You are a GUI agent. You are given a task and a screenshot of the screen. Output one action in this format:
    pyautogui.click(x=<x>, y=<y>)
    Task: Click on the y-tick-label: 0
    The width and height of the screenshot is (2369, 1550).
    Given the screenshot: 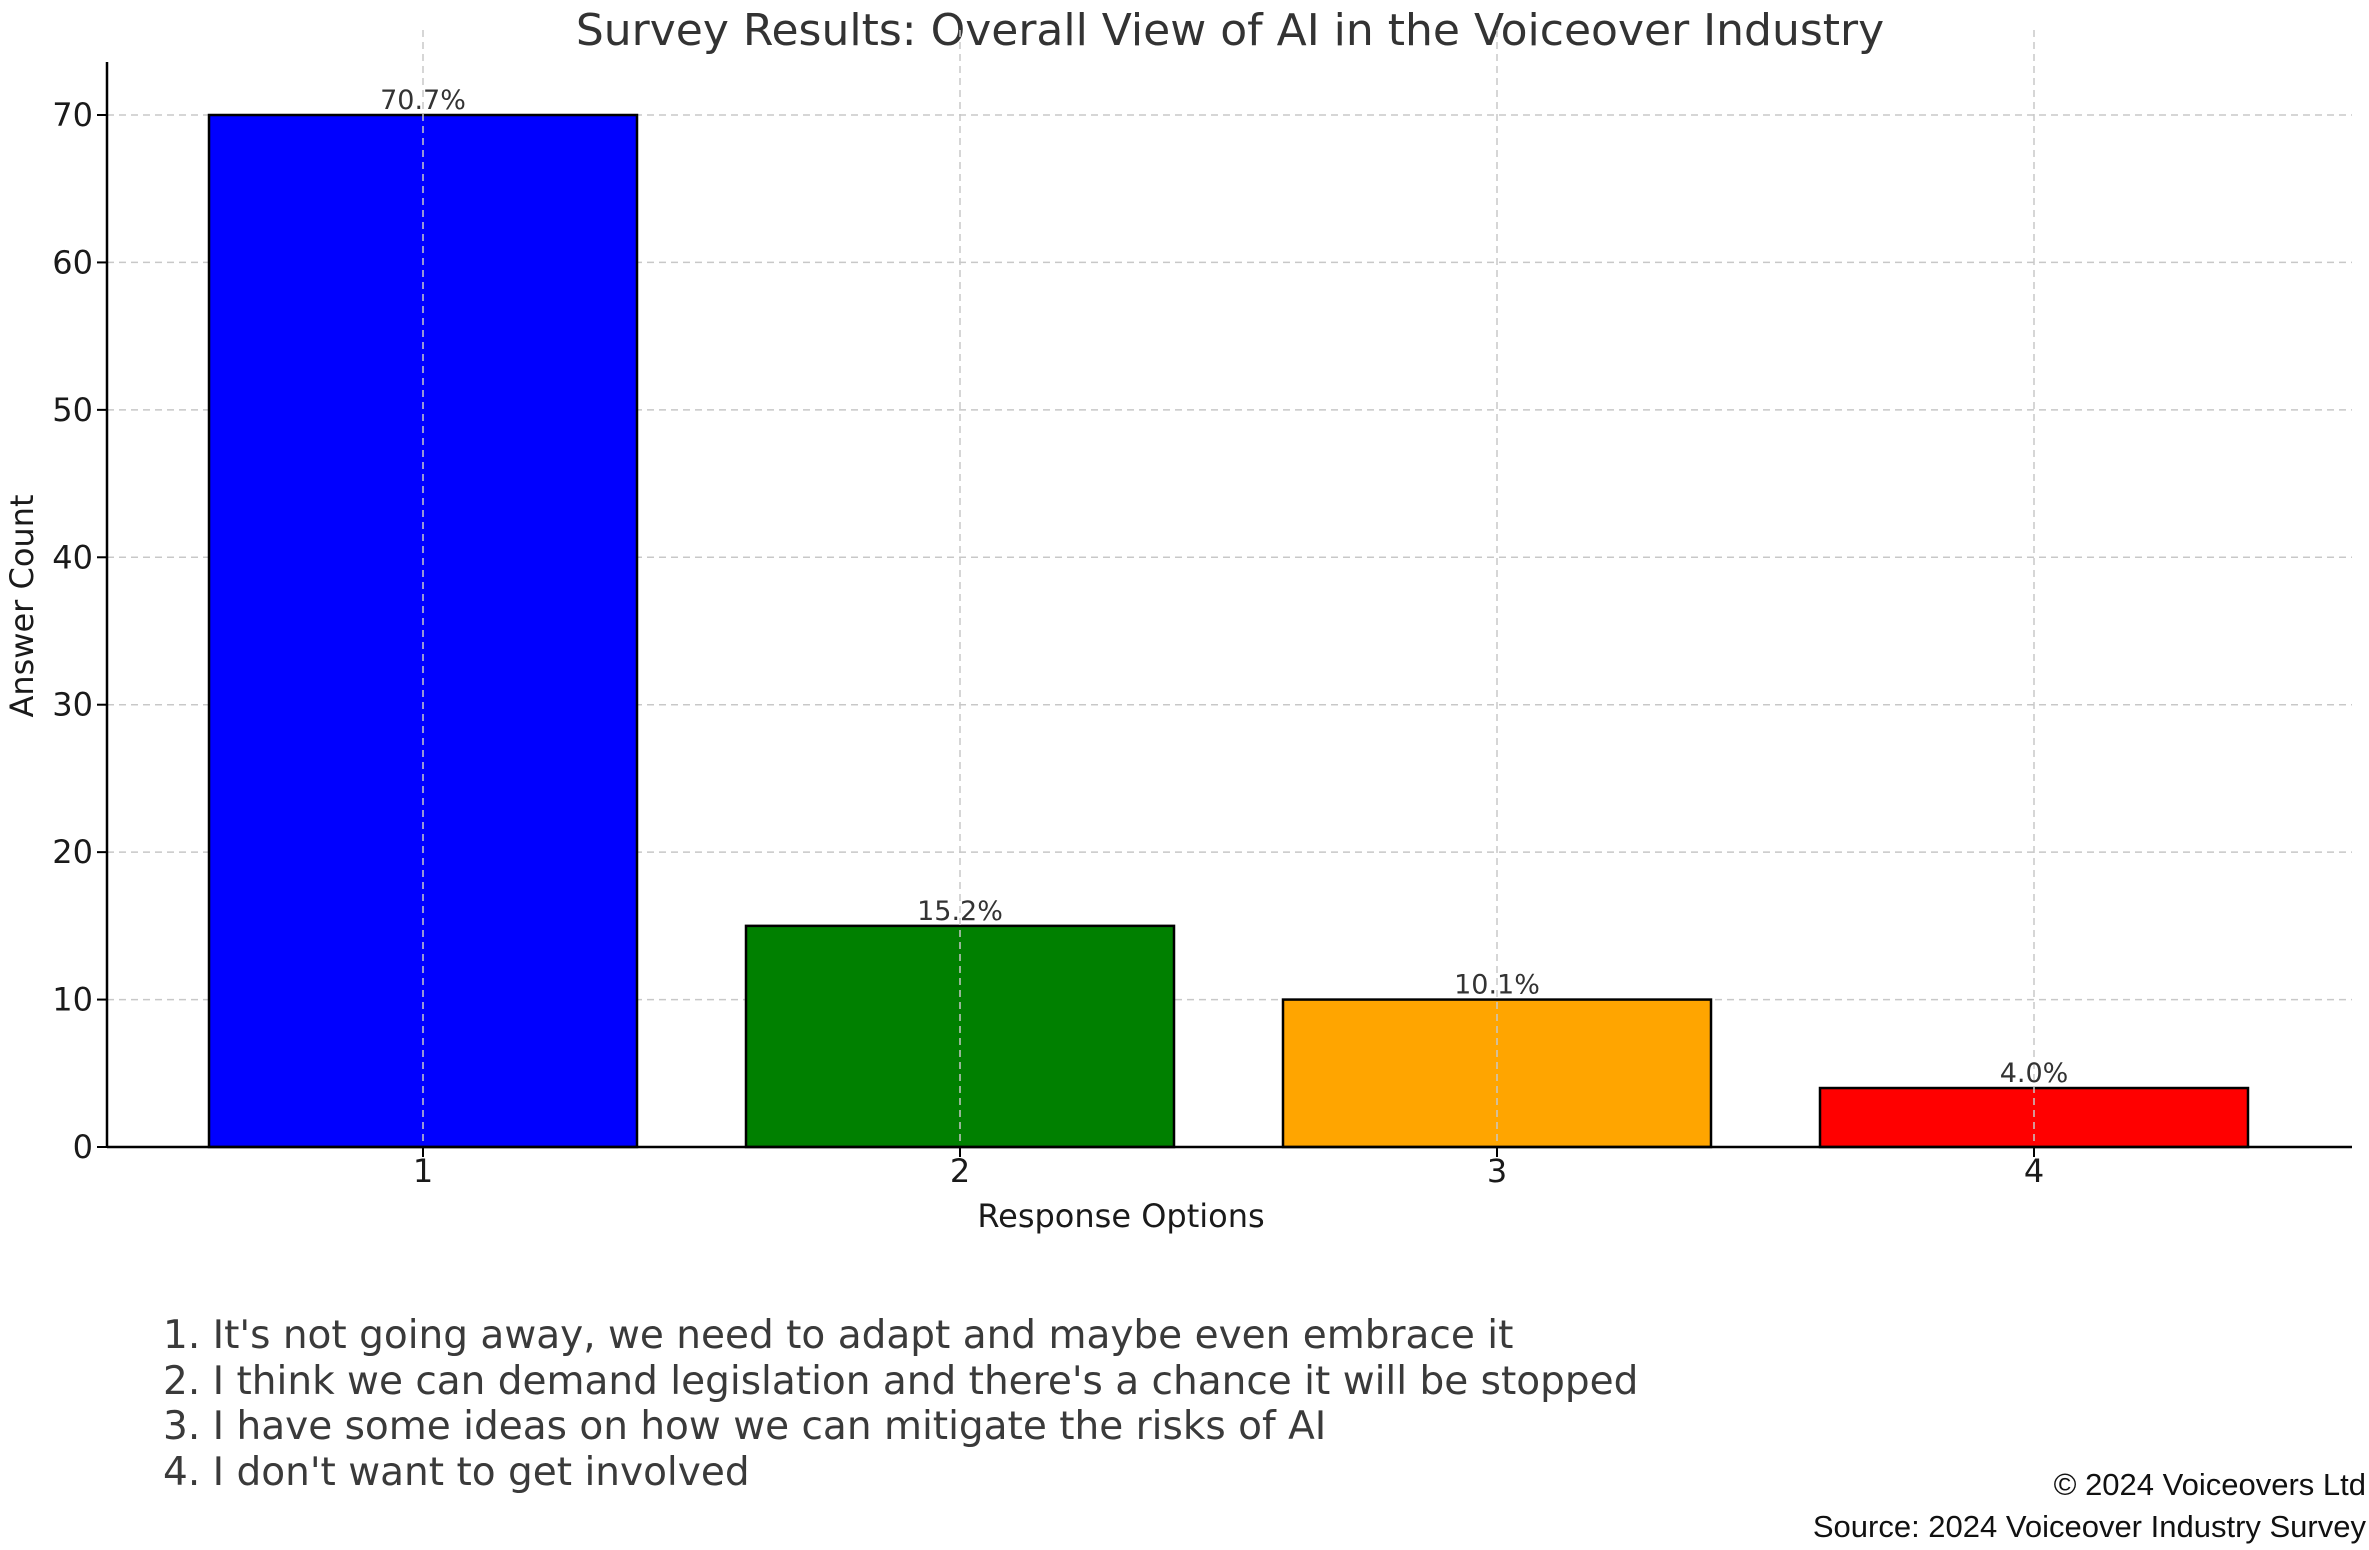 What is the action you would take?
    pyautogui.click(x=83, y=1147)
    